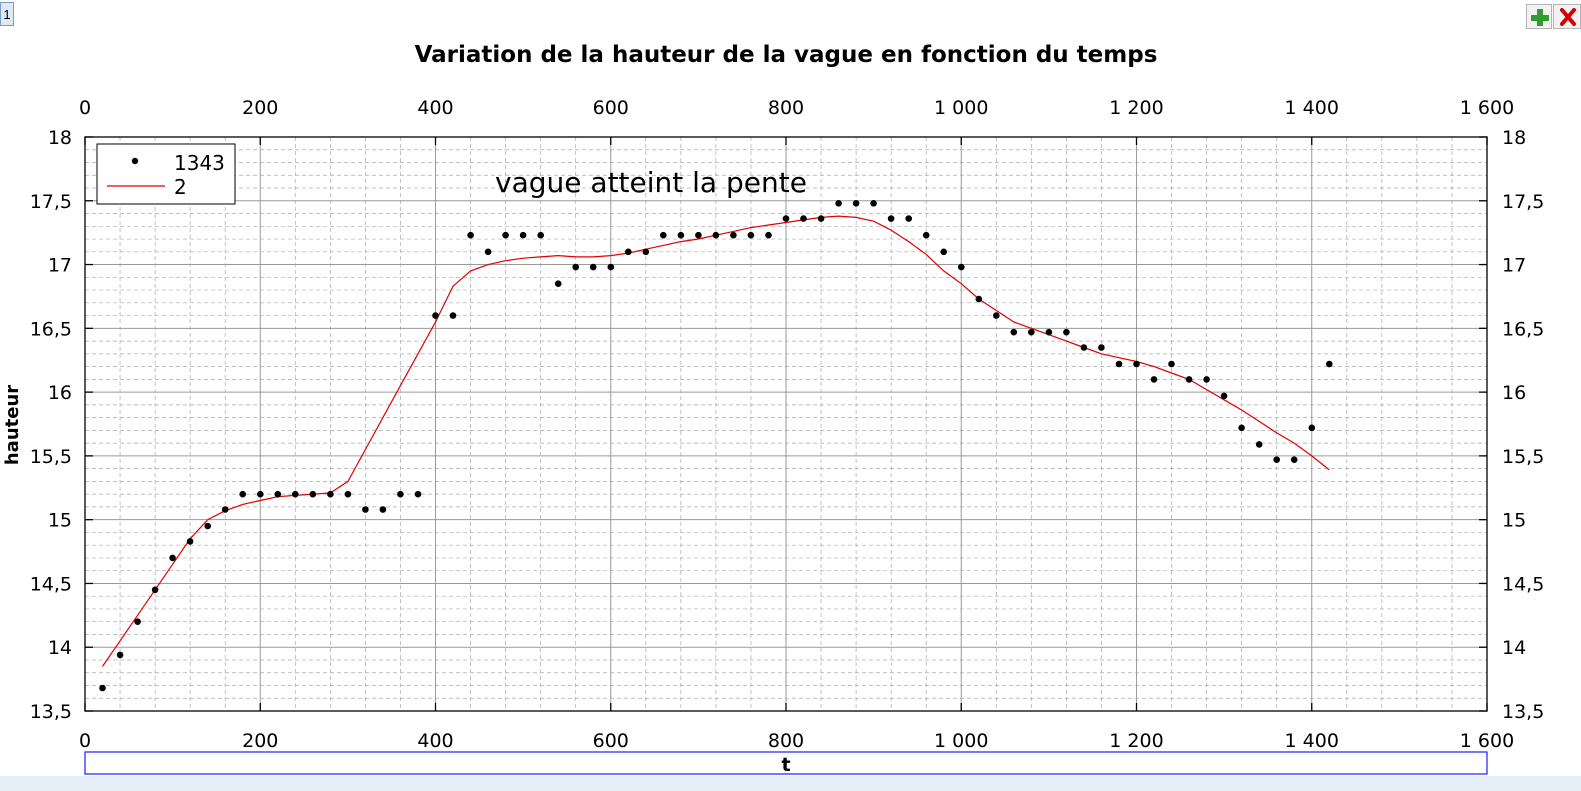  I want to click on y-tick-label: 14,5, so click(51, 584).